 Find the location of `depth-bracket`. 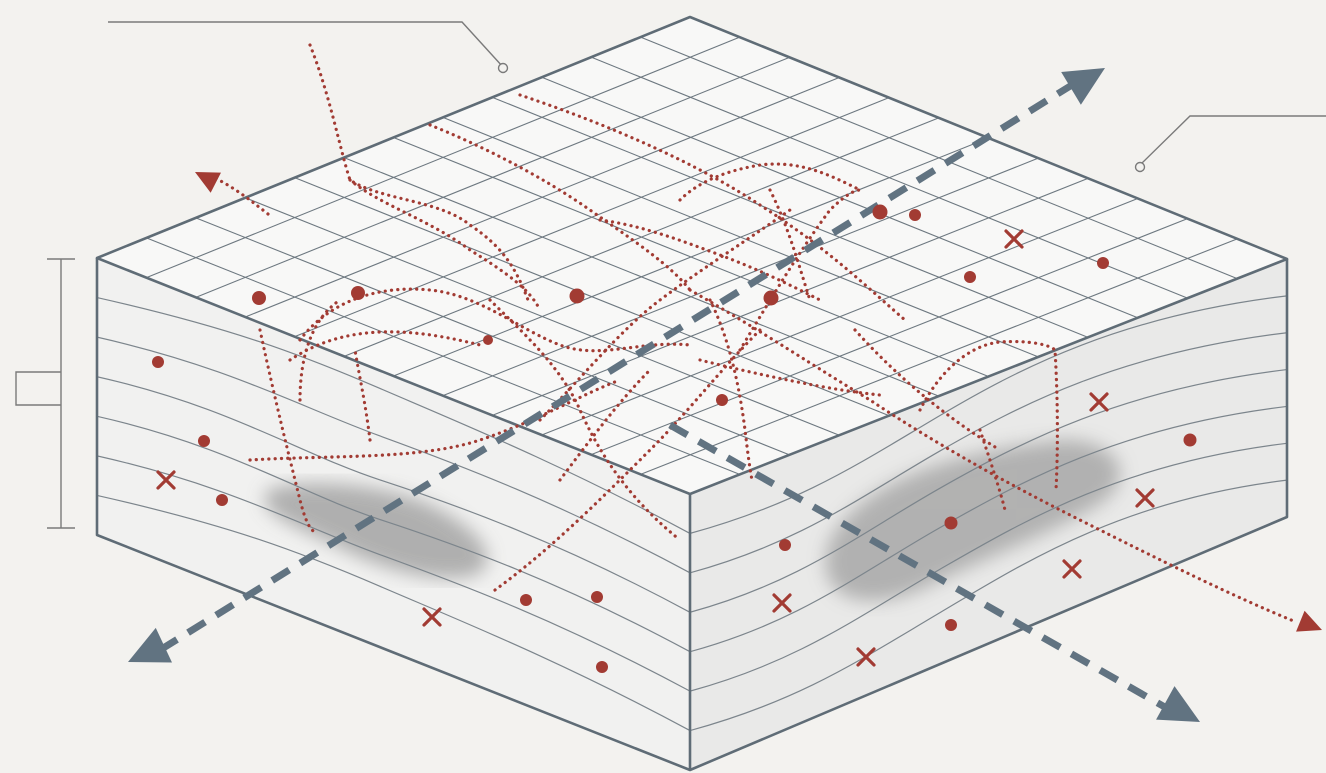

depth-bracket is located at coordinates (45, 393).